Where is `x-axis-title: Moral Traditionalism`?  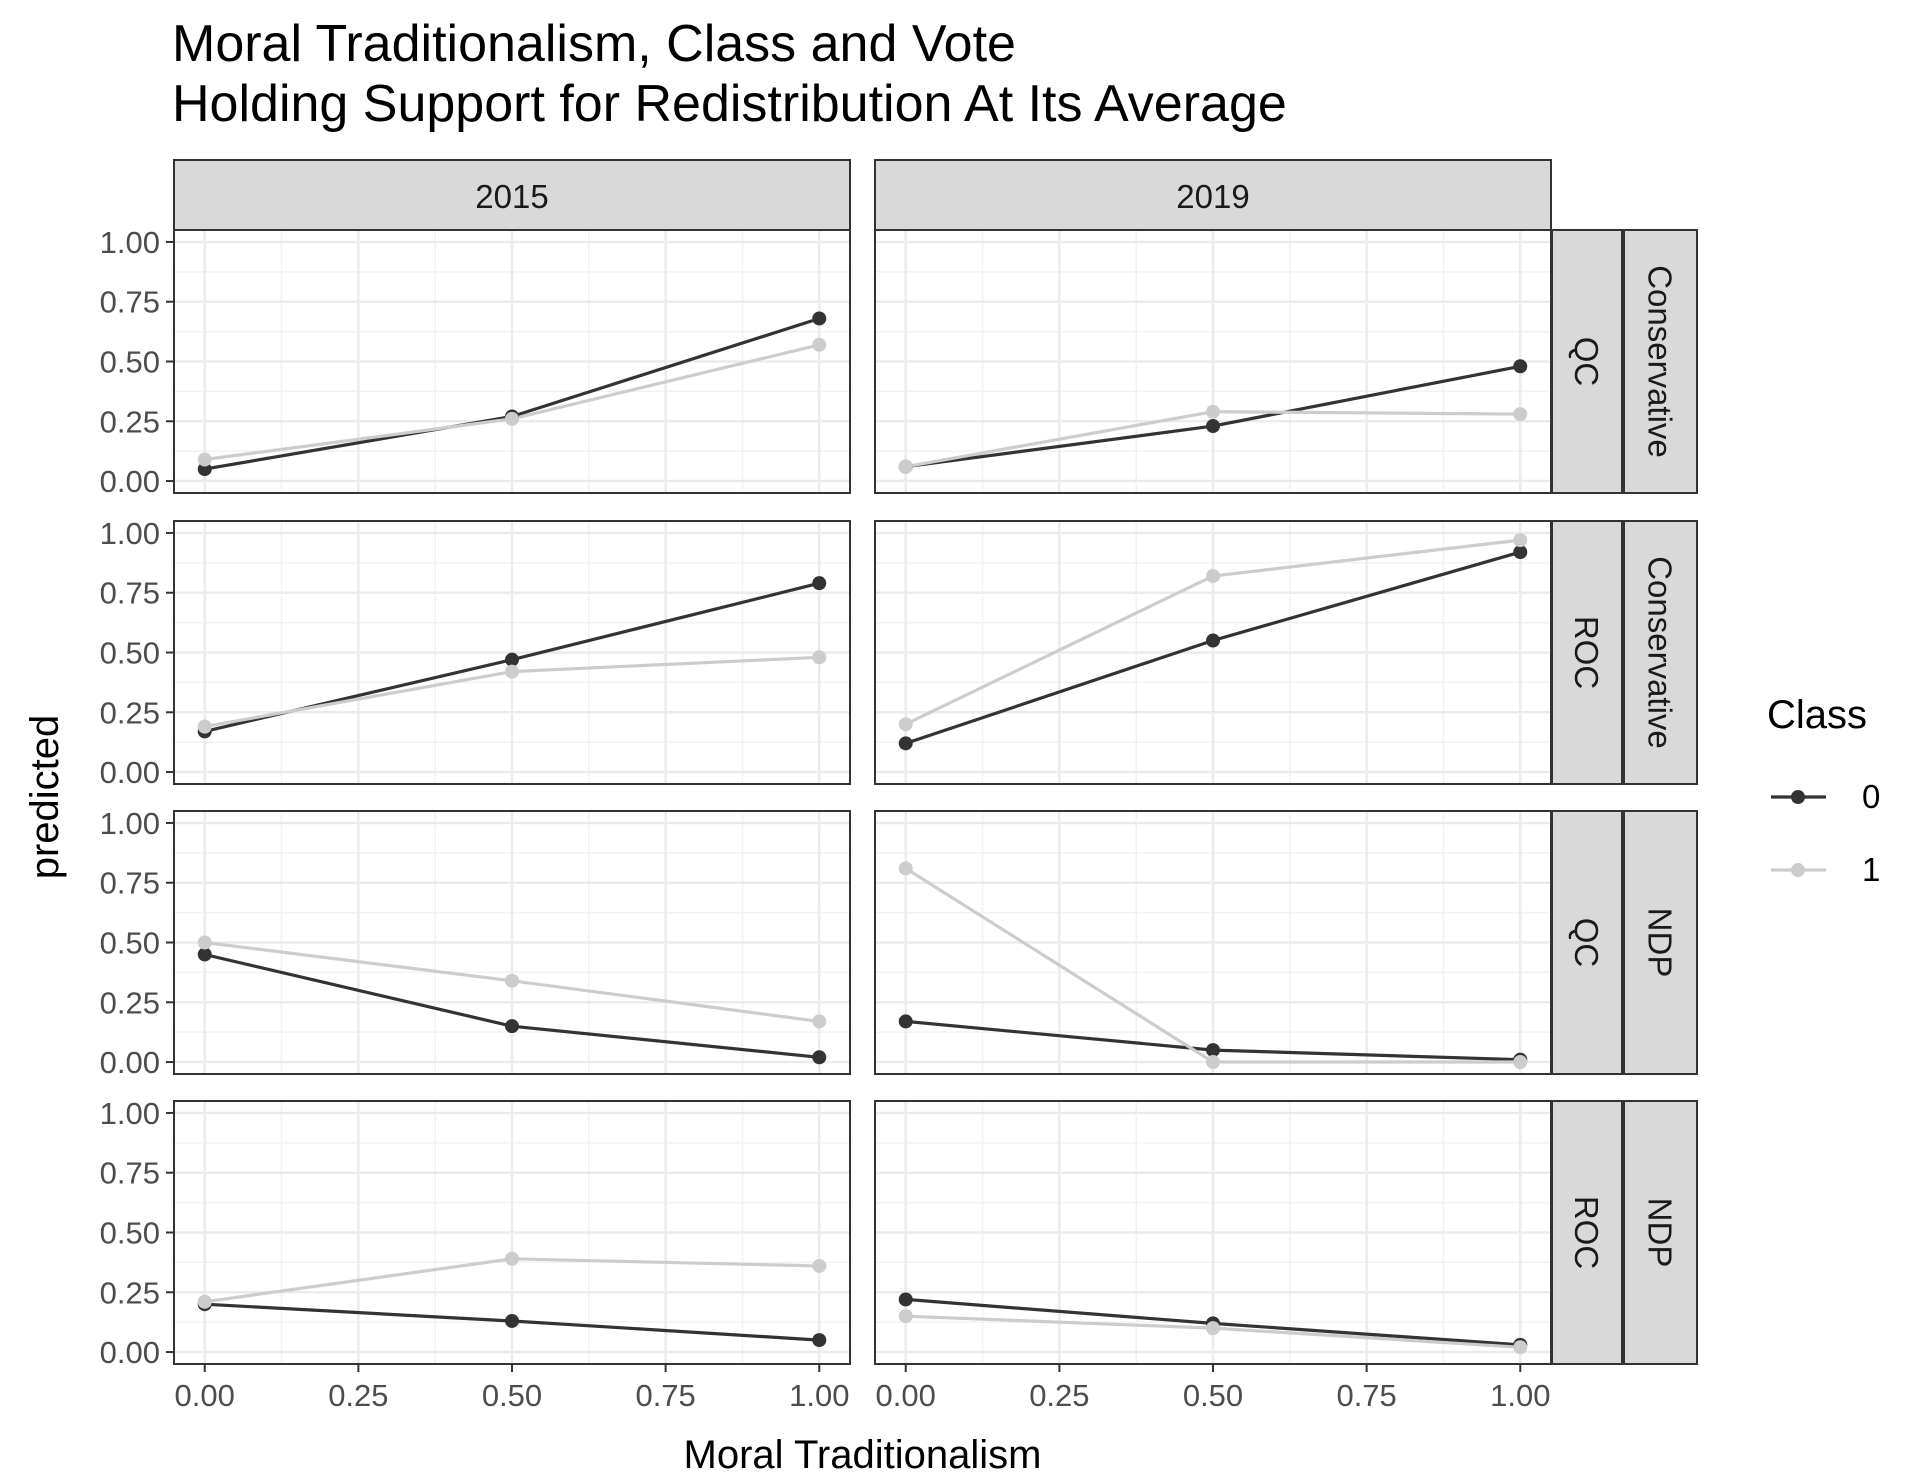
x-axis-title: Moral Traditionalism is located at coordinates (863, 1455).